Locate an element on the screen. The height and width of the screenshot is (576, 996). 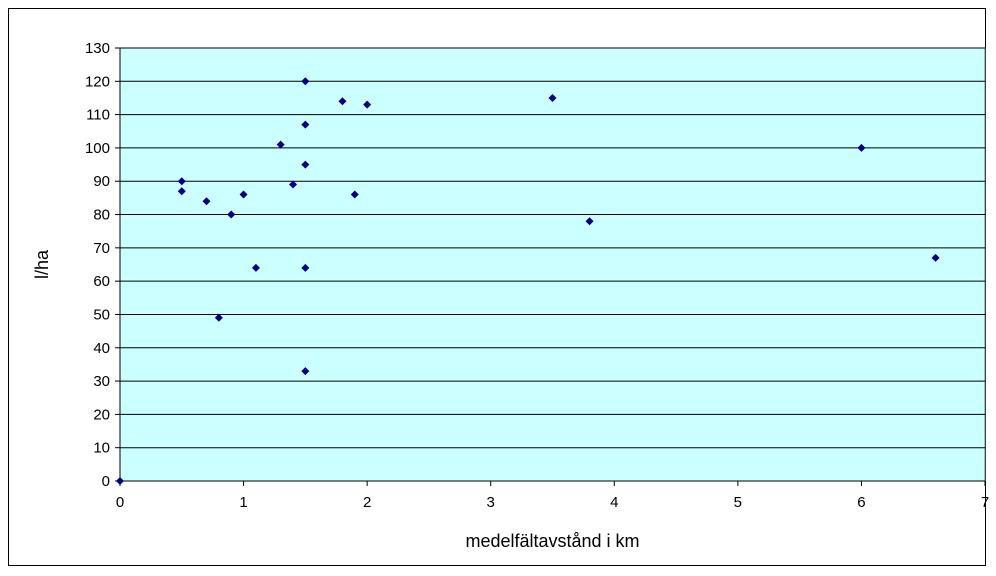
x-tick-labels: 0 1 2 3 4 5 6 7 is located at coordinates (552, 502).